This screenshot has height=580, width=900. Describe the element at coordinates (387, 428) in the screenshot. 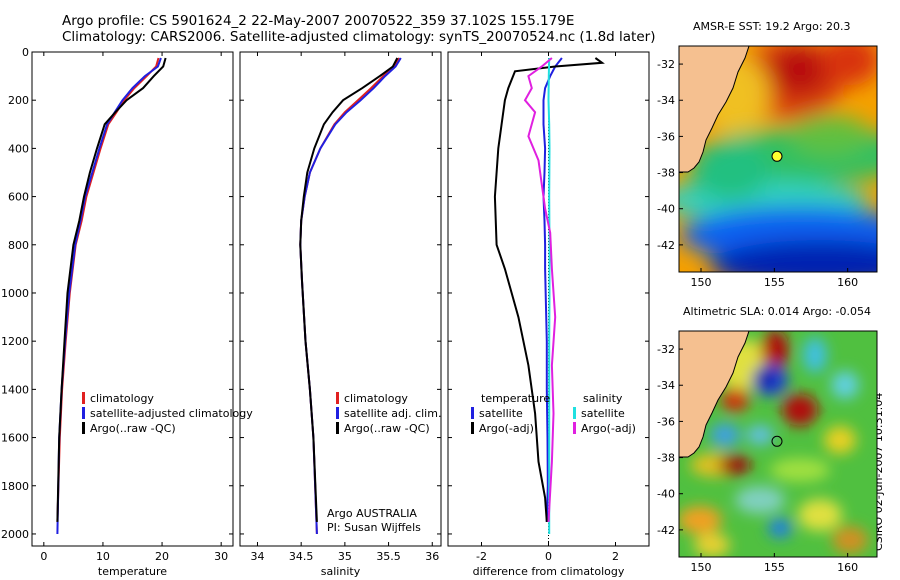

I see `salinity-legend-label: Argo(..raw -QC)` at that location.